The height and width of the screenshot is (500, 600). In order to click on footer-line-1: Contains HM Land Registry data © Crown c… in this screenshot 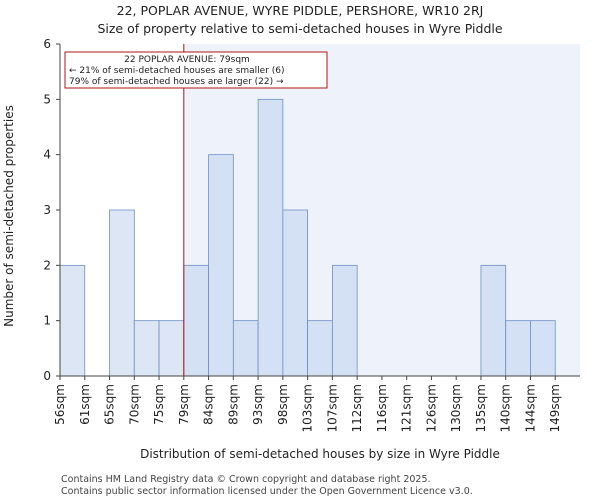, I will do `click(246, 479)`.